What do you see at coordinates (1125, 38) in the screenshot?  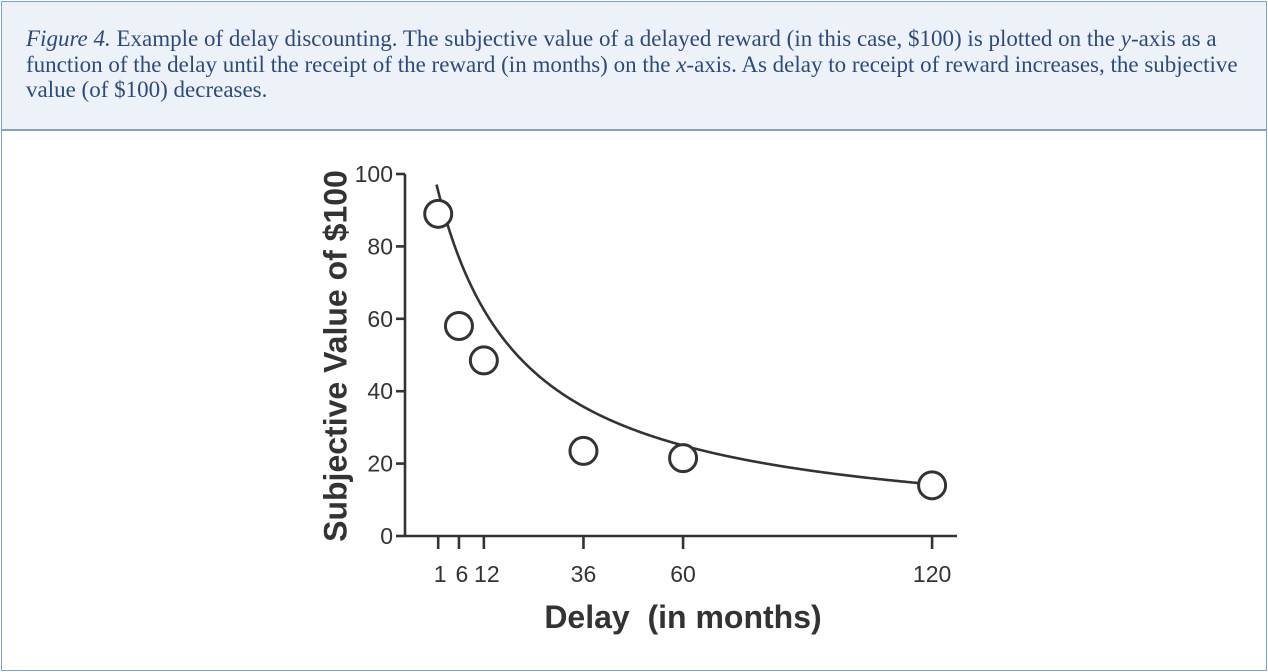 I see `caption-part-1: y` at bounding box center [1125, 38].